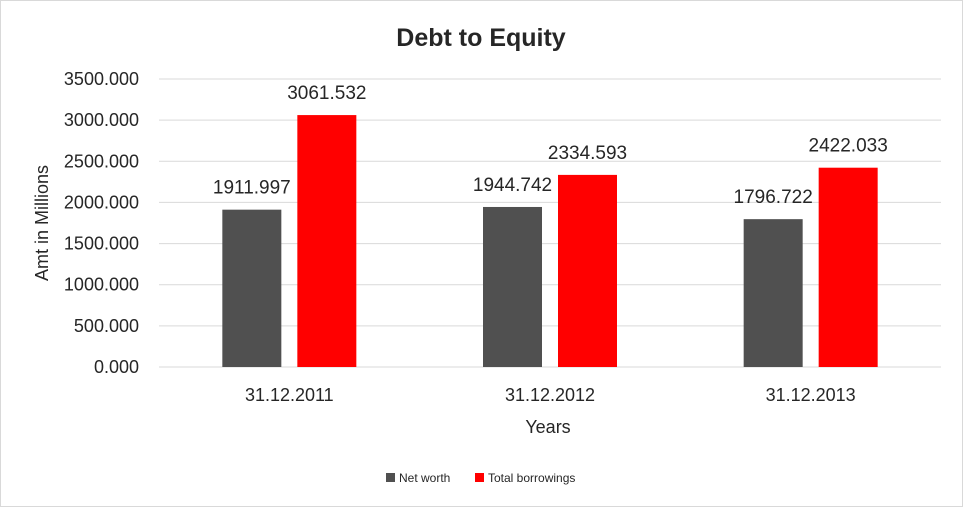 The width and height of the screenshot is (963, 507). What do you see at coordinates (101, 120) in the screenshot?
I see `y-tick-label-6: 3000.000` at bounding box center [101, 120].